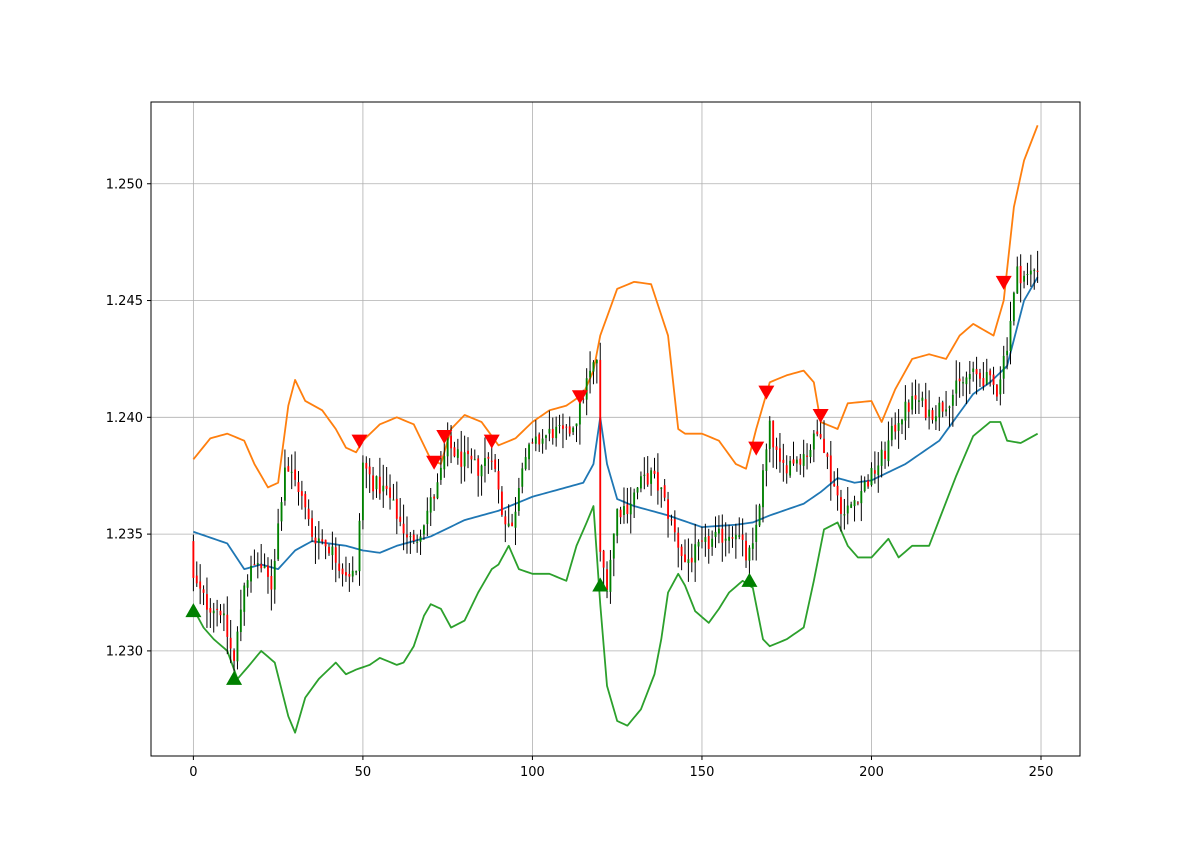  What do you see at coordinates (532, 772) in the screenshot?
I see `x-tick-label: 100` at bounding box center [532, 772].